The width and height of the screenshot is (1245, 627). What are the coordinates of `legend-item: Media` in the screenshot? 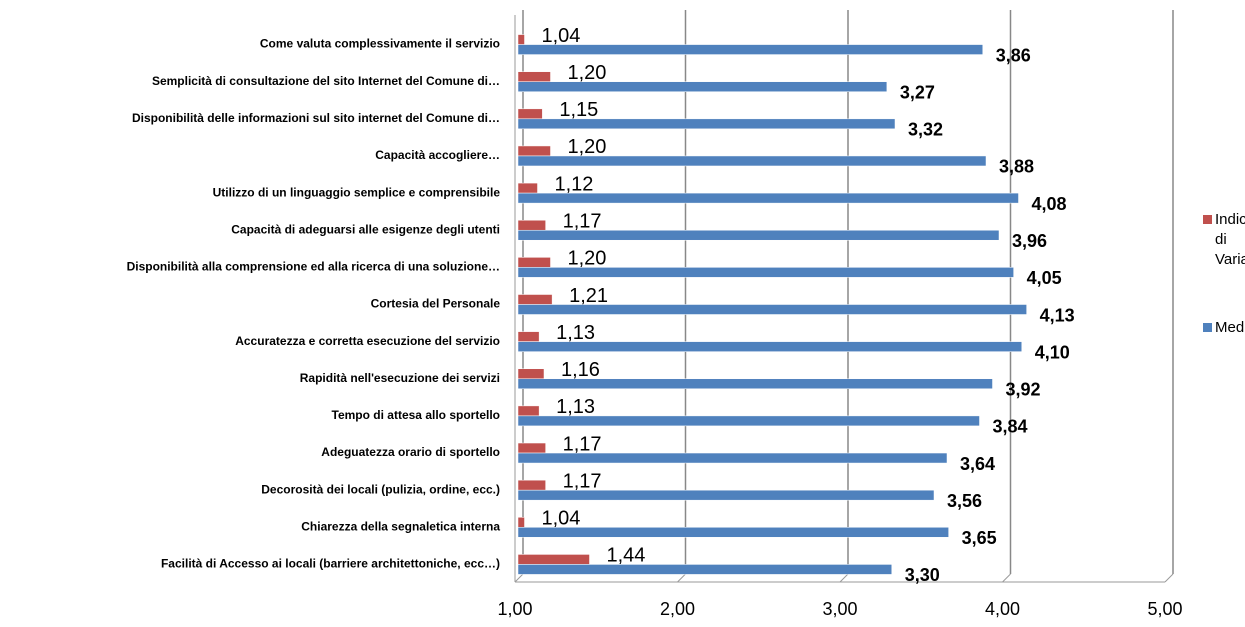 It's located at (1224, 328).